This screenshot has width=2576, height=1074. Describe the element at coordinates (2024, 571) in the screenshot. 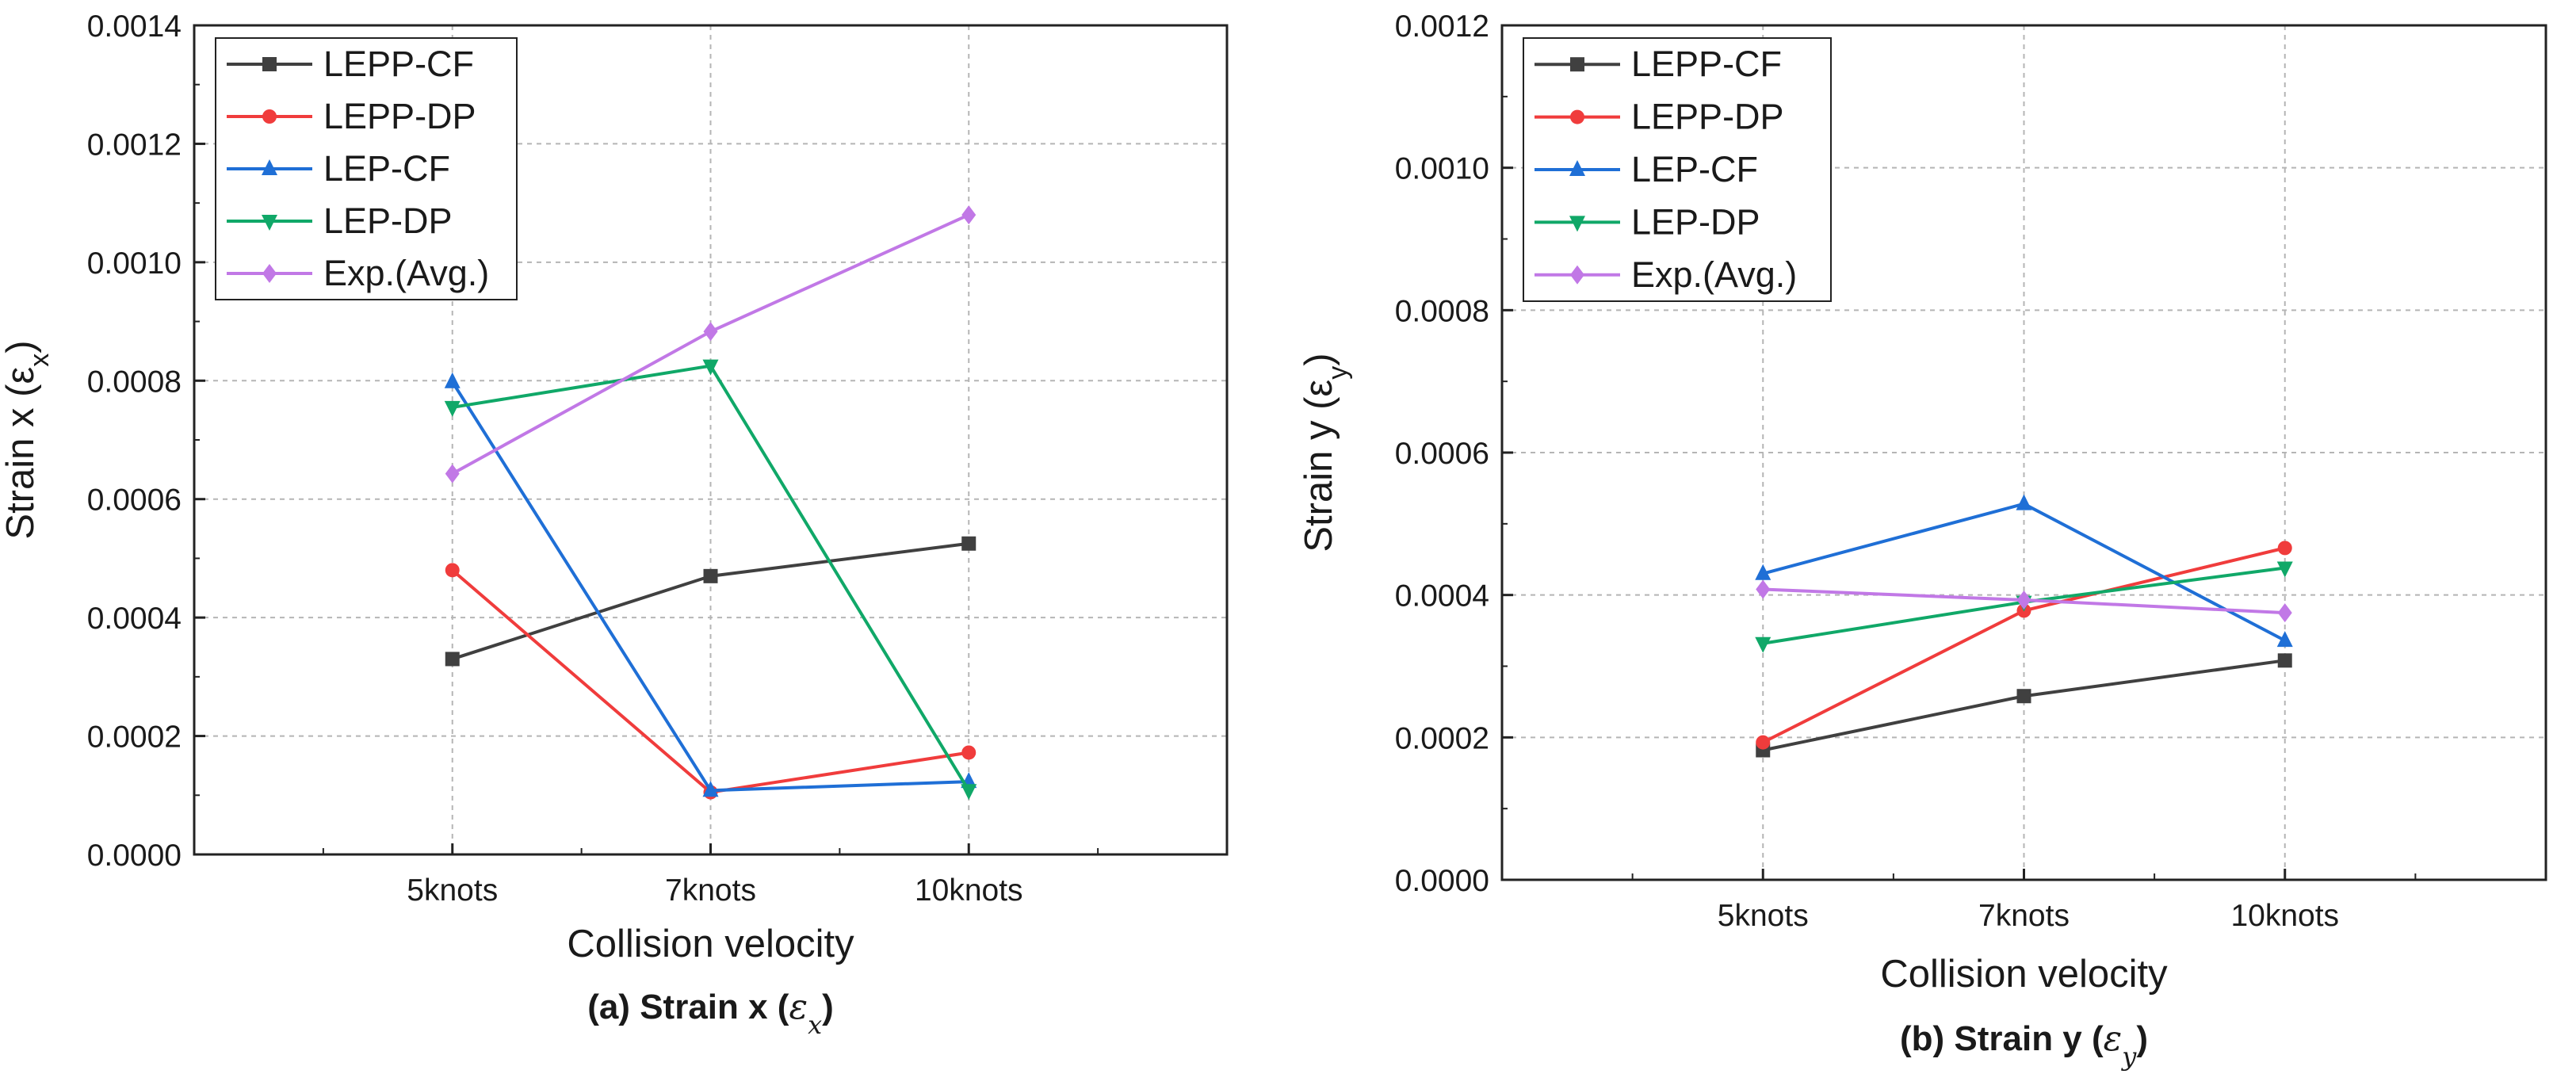

I see `series-lep-cf` at that location.